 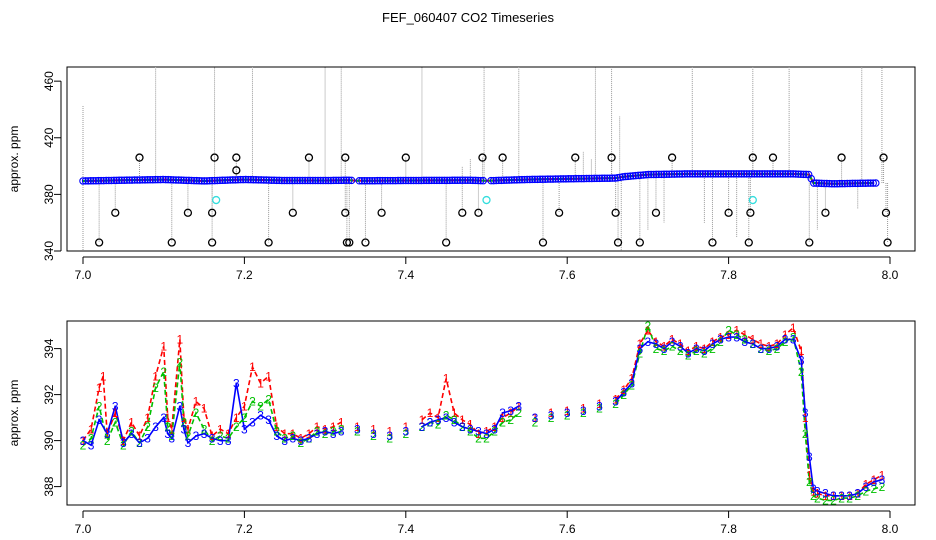 I want to click on x-tick-label: 7.6, so click(x=567, y=275).